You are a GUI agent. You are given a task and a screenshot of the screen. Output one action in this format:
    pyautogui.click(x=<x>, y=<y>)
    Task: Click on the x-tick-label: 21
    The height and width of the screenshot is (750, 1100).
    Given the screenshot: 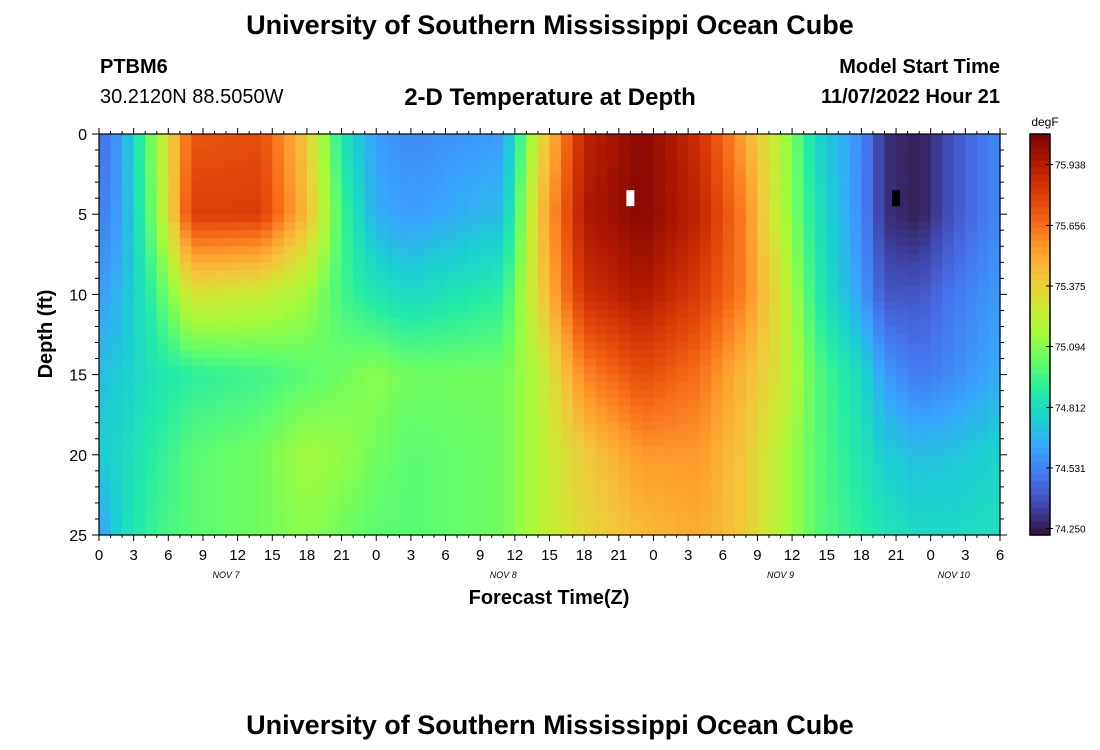 What is the action you would take?
    pyautogui.click(x=618, y=555)
    